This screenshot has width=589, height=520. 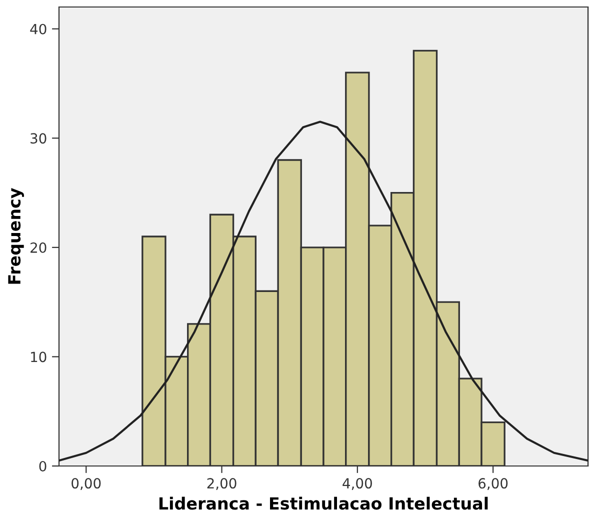 What do you see at coordinates (16, 236) in the screenshot?
I see `y-axis-title: Frequency` at bounding box center [16, 236].